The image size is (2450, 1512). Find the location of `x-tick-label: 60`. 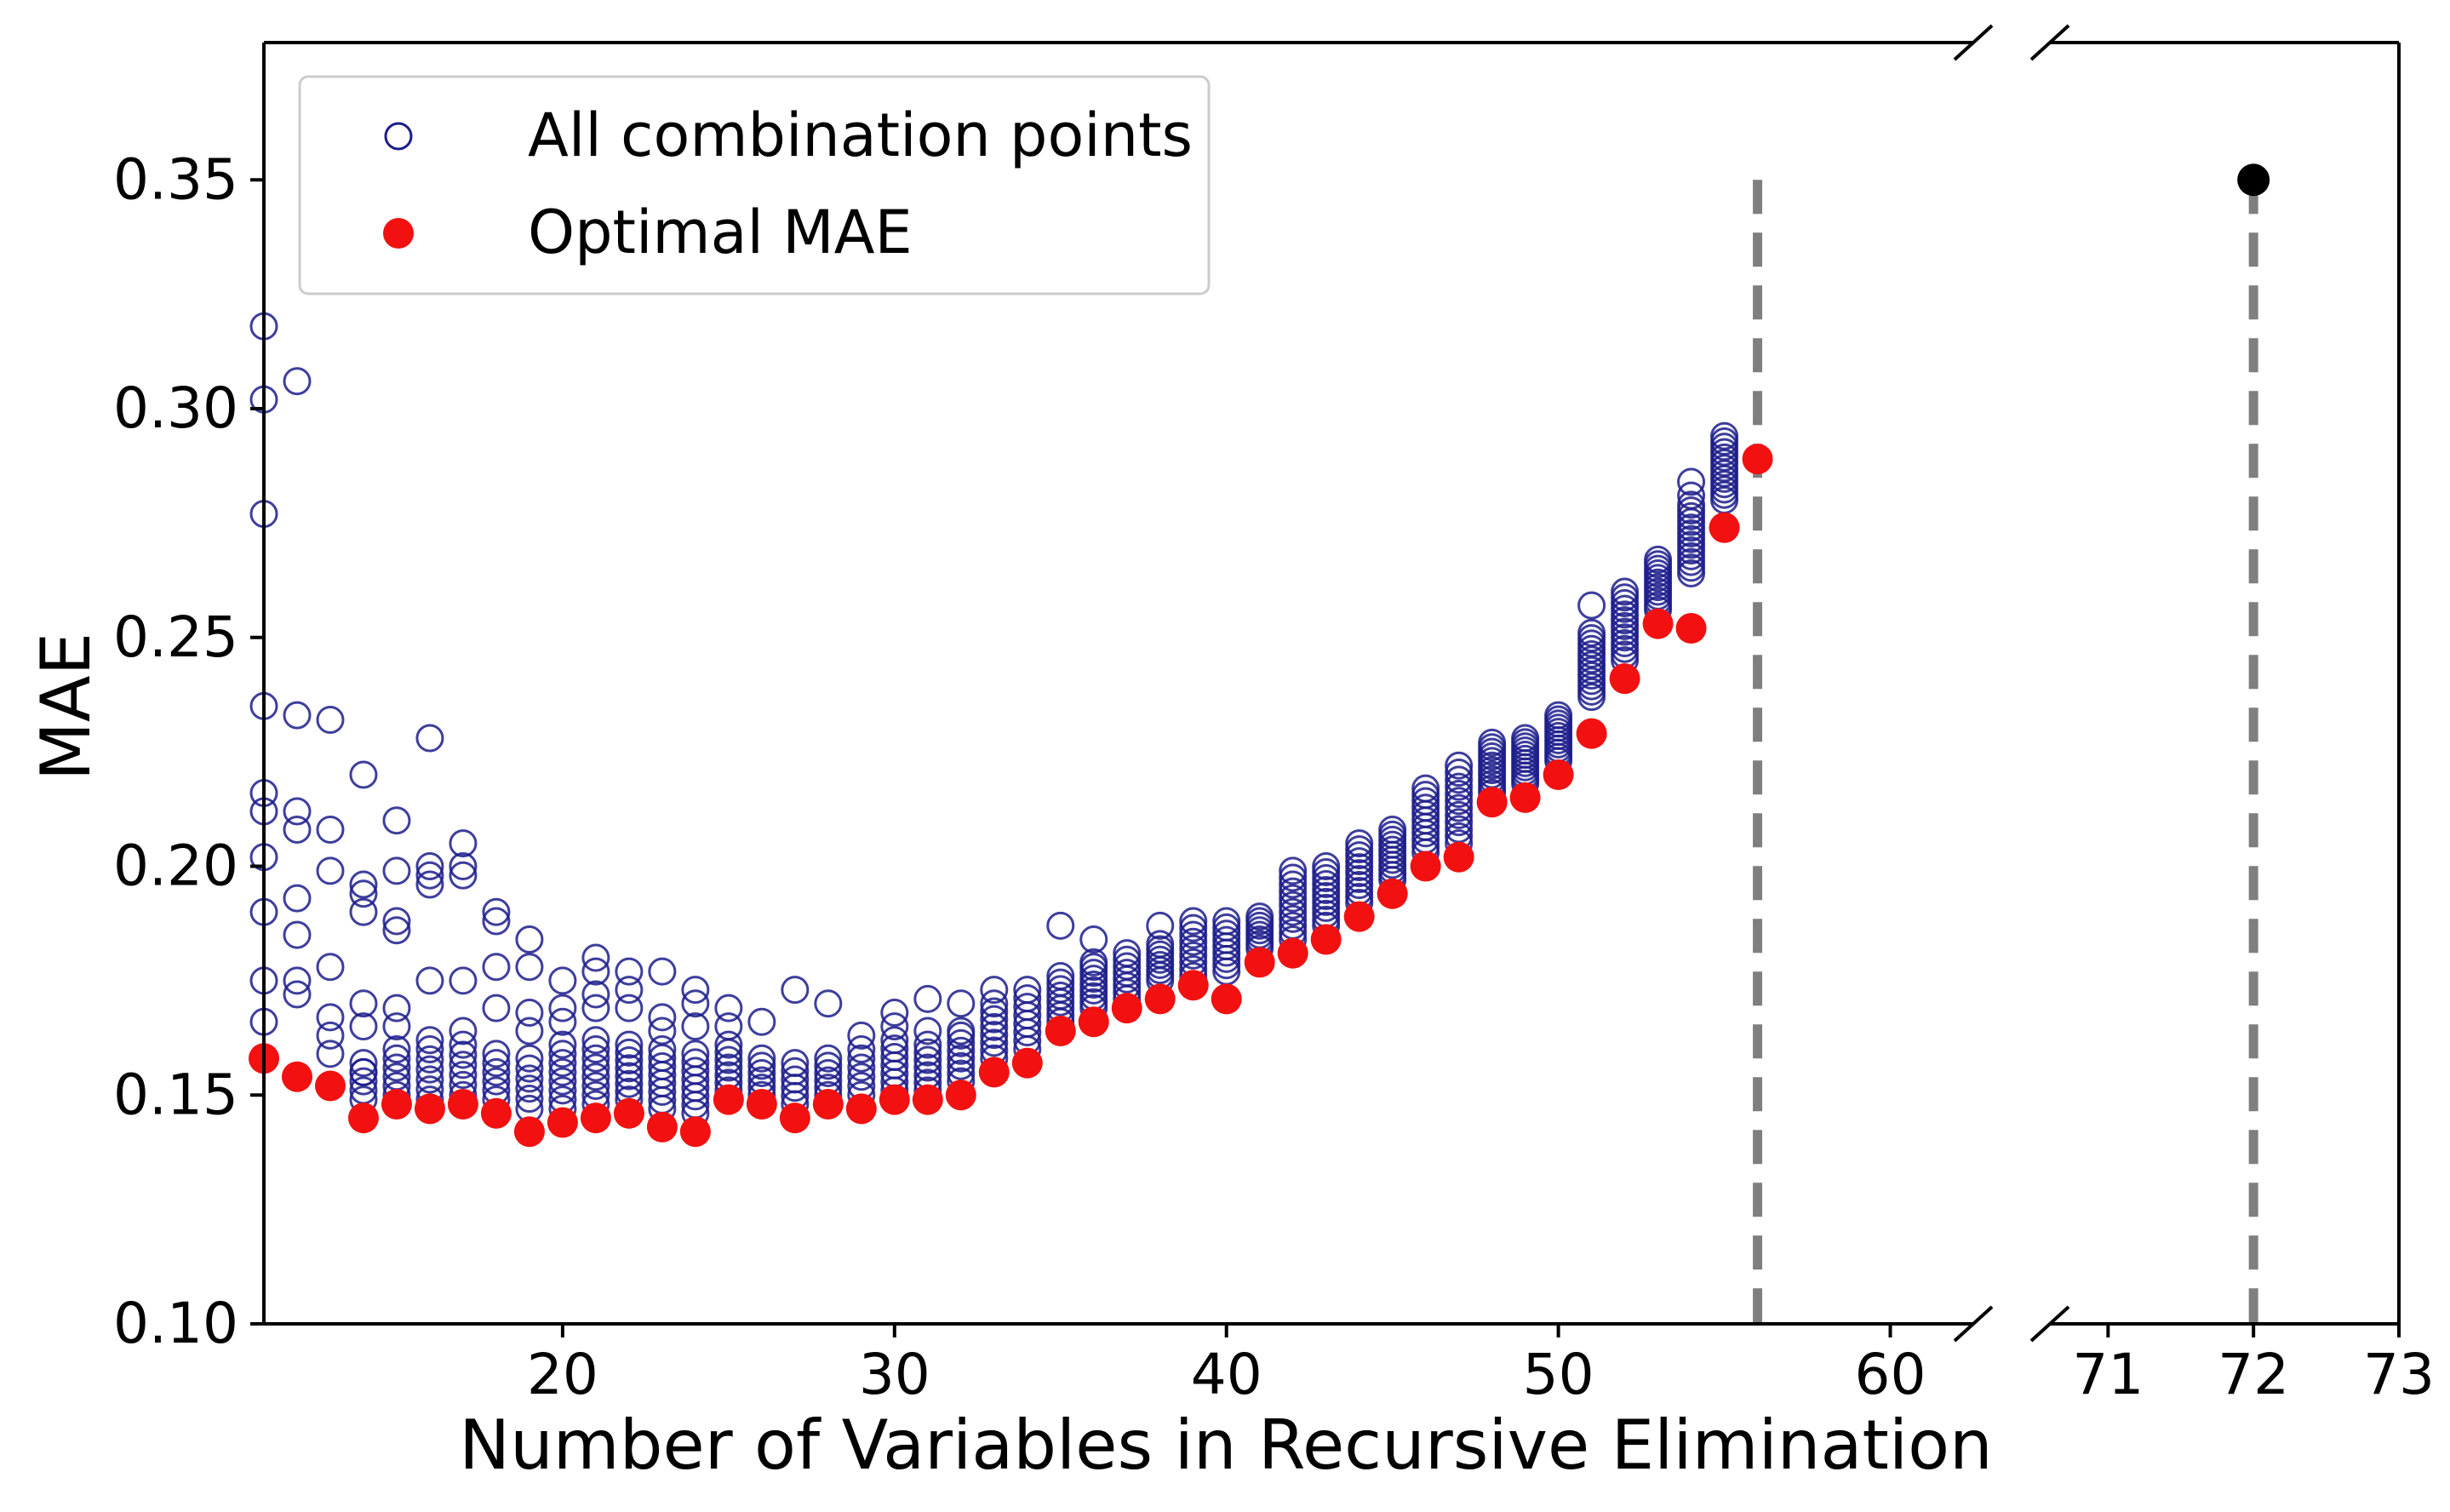

x-tick-label: 60 is located at coordinates (1891, 1374).